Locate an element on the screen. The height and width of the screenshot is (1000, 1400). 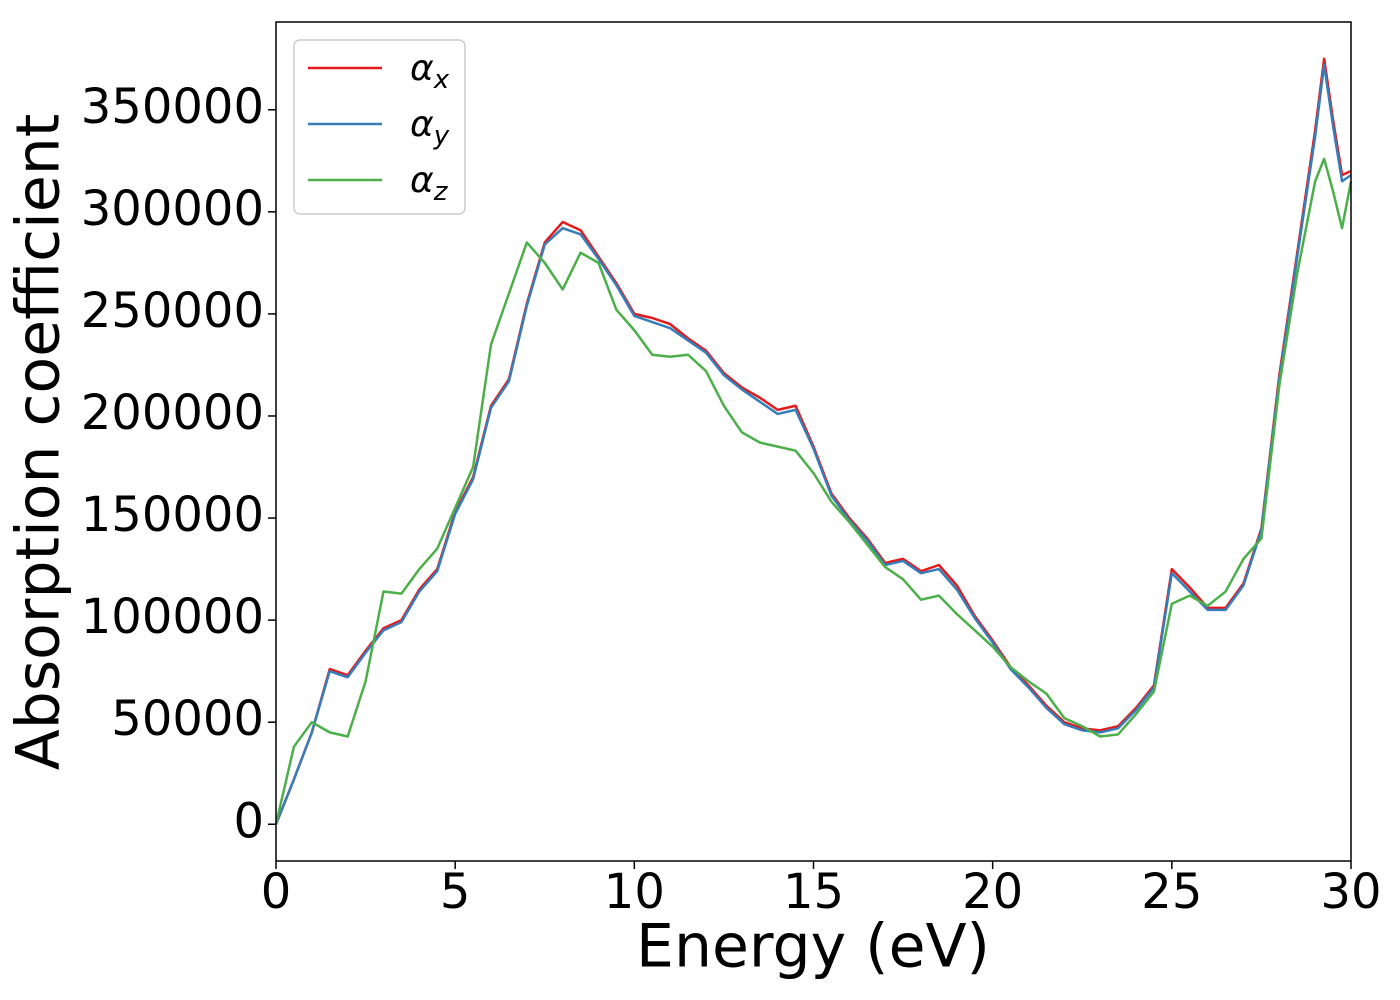
legend-box is located at coordinates (379, 127).